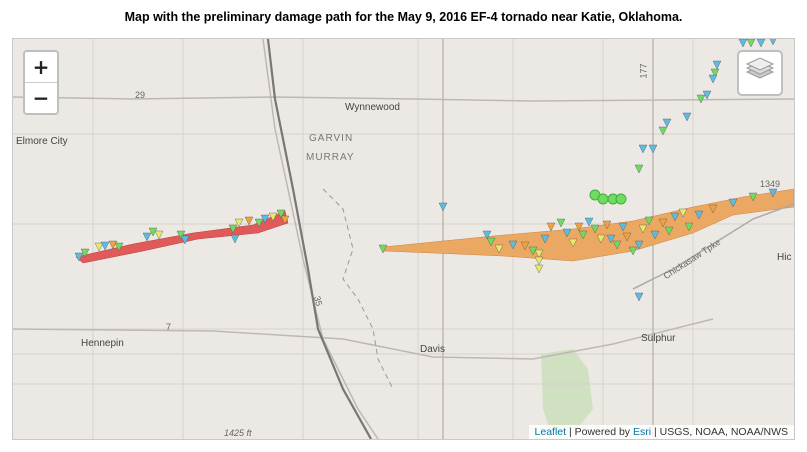 The image size is (807, 452). What do you see at coordinates (140, 95) in the screenshot?
I see `road-label-29: 29` at bounding box center [140, 95].